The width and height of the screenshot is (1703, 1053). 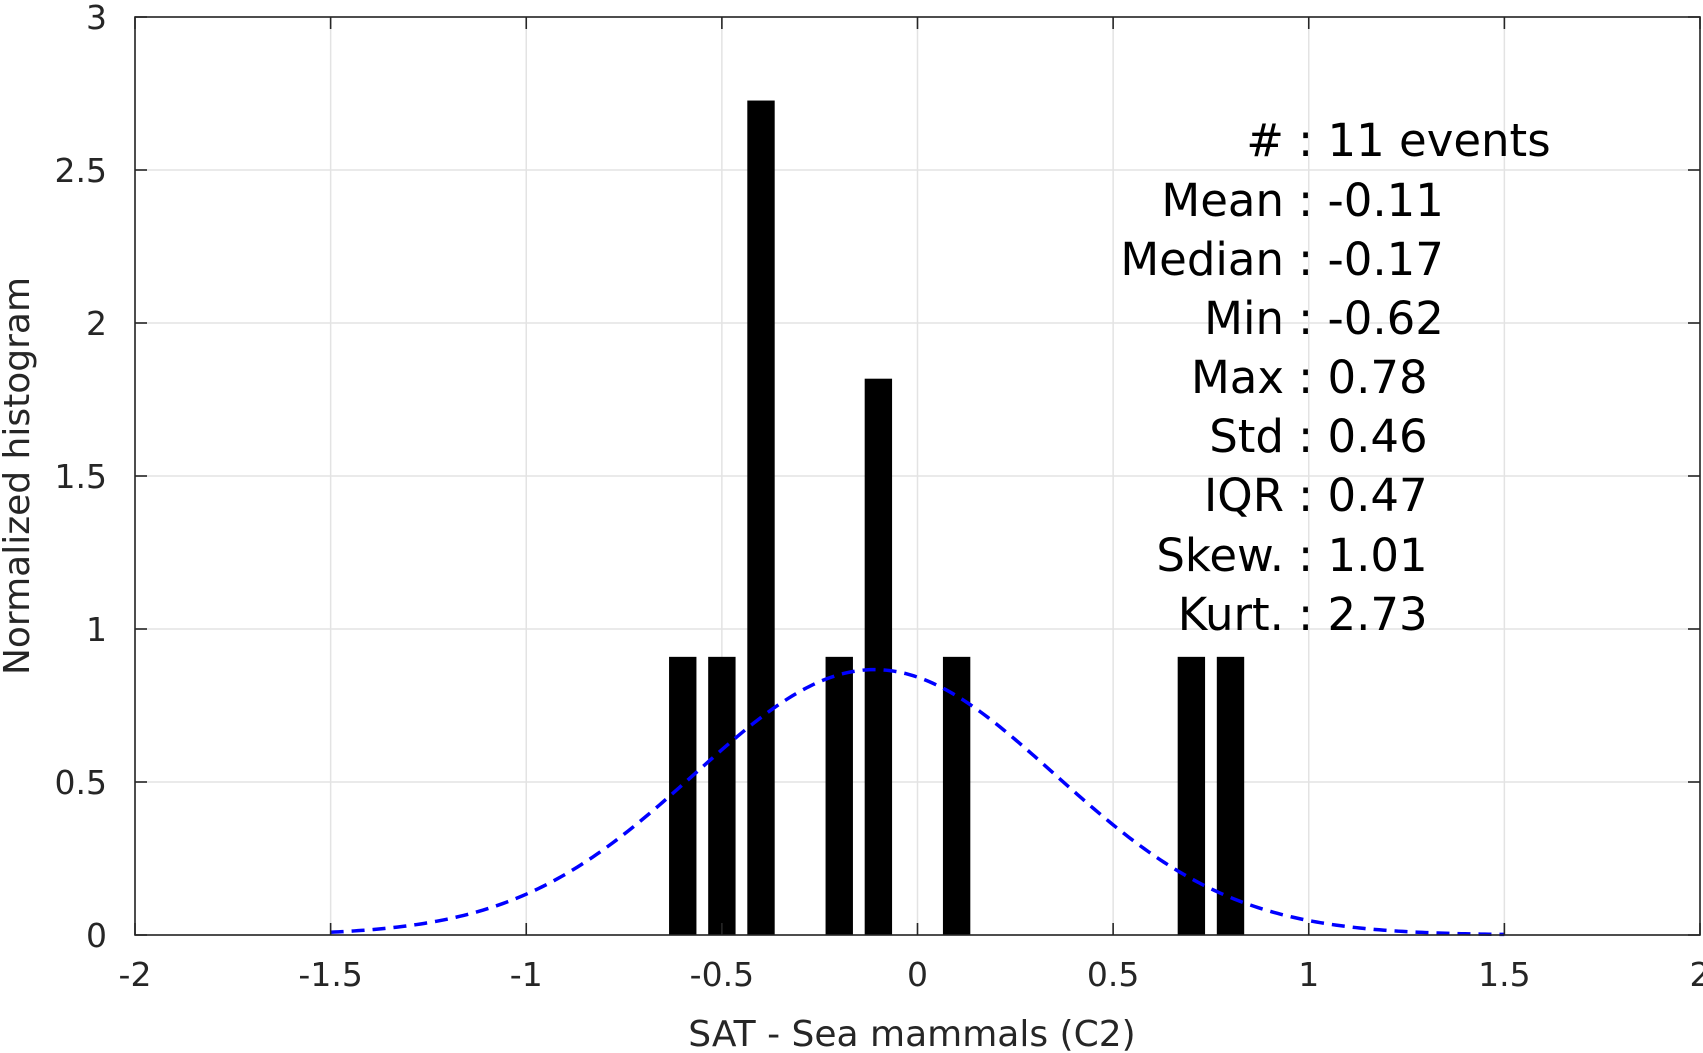 What do you see at coordinates (1371, 200) in the screenshot?
I see `stats-line-value: : -0.11` at bounding box center [1371, 200].